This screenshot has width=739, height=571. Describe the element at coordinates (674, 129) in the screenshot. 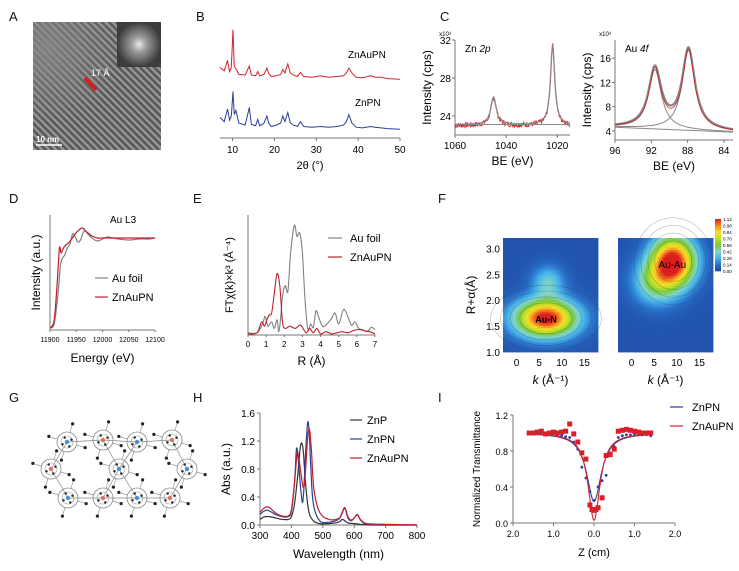

I see `background-line` at that location.